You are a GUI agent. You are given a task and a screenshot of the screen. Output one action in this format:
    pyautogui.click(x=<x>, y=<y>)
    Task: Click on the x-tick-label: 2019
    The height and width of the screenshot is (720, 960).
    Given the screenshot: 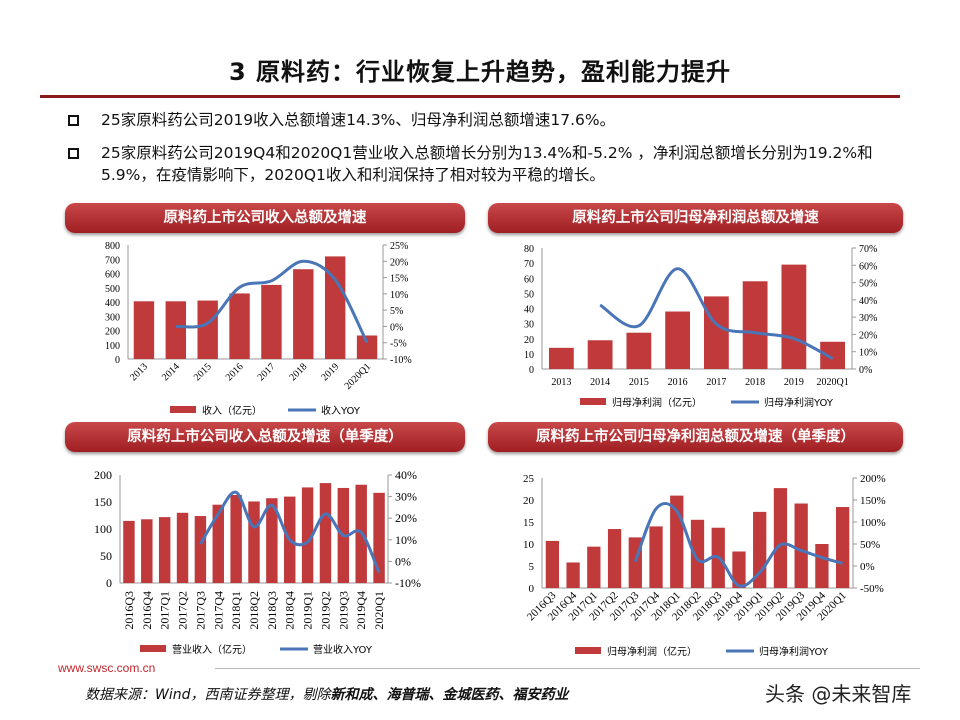 What is the action you would take?
    pyautogui.click(x=794, y=382)
    